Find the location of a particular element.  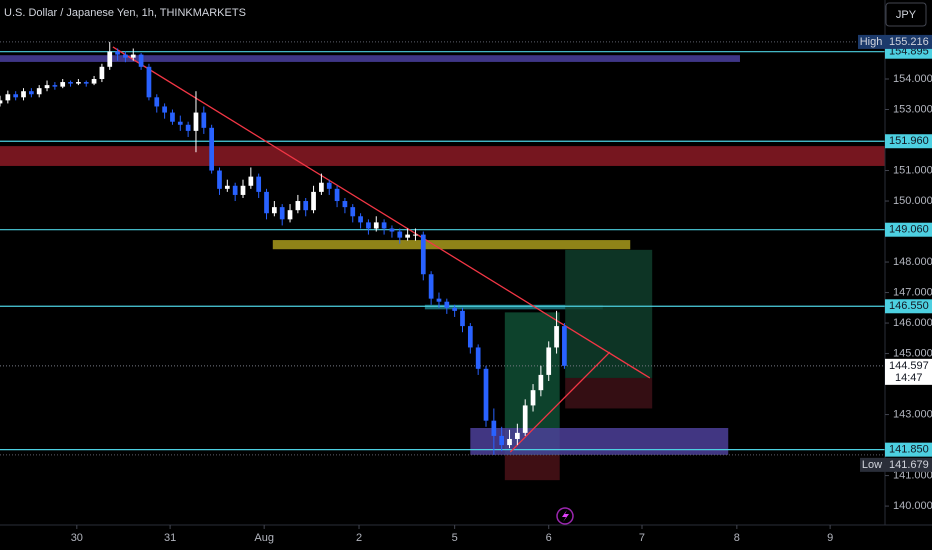

currency-label: JPY is located at coordinates (906, 15).